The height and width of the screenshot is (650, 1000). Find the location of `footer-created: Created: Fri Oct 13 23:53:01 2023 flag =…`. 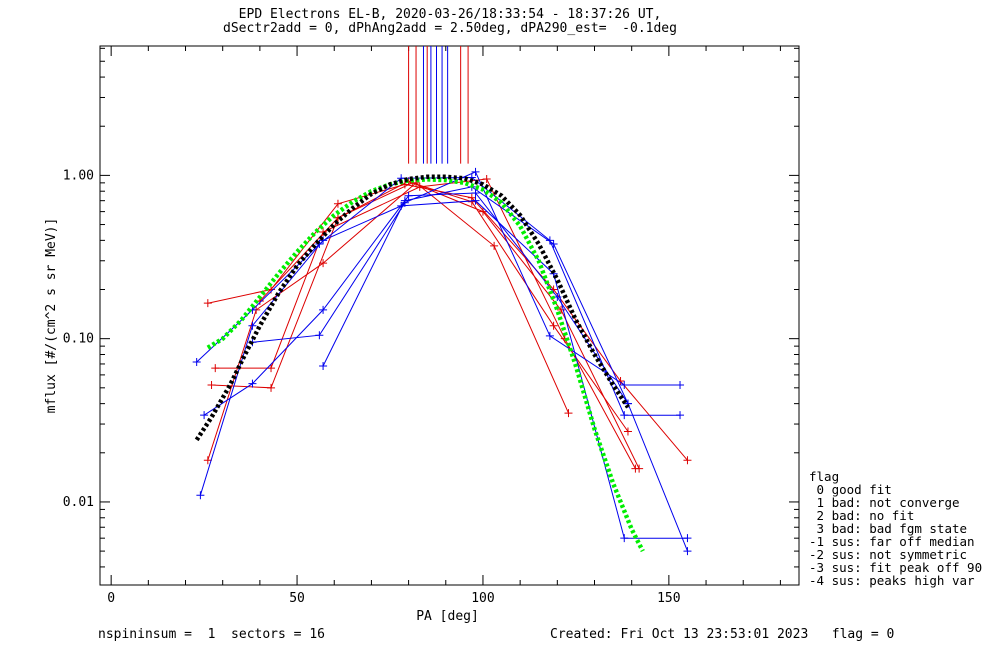

footer-created: Created: Fri Oct 13 23:53:01 2023 flag =… is located at coordinates (722, 634).